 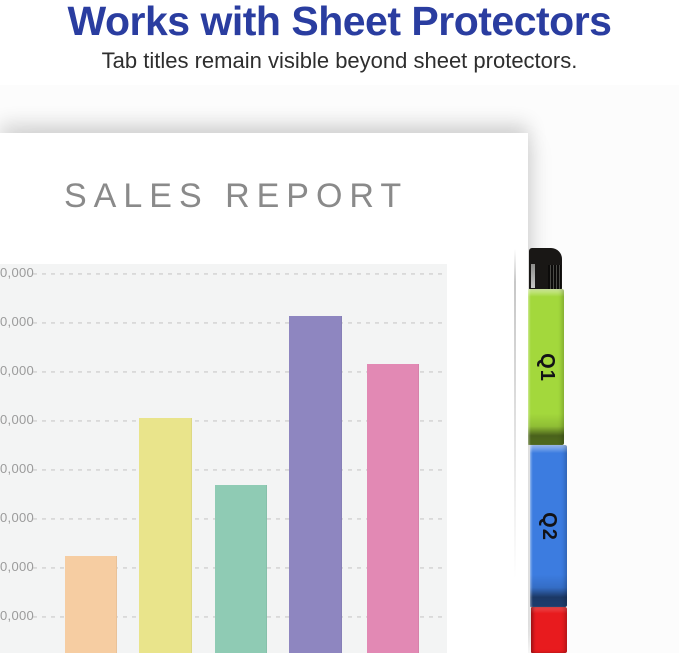 I want to click on tab-q2: Q2, so click(x=548, y=526).